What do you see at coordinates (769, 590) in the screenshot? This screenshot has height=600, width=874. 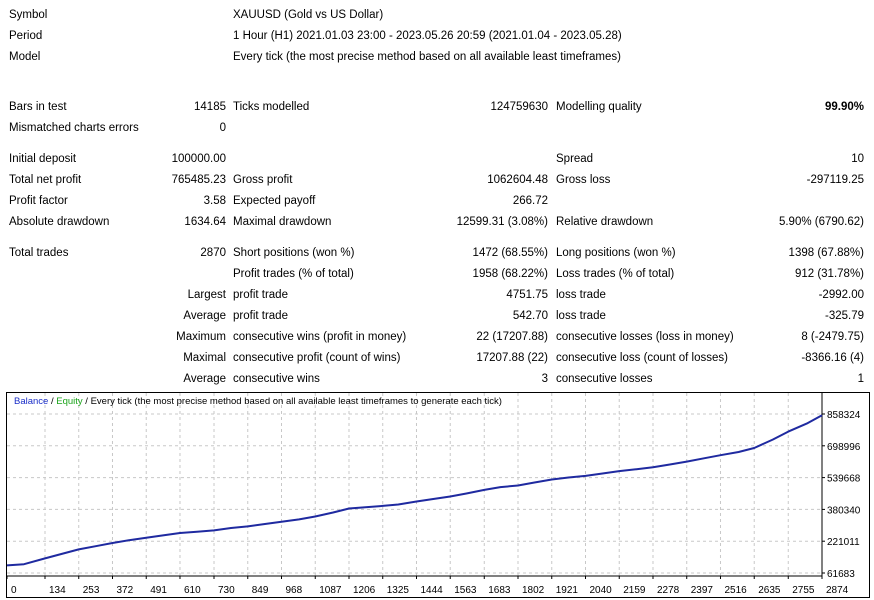 I see `x-tick-label: 2635` at bounding box center [769, 590].